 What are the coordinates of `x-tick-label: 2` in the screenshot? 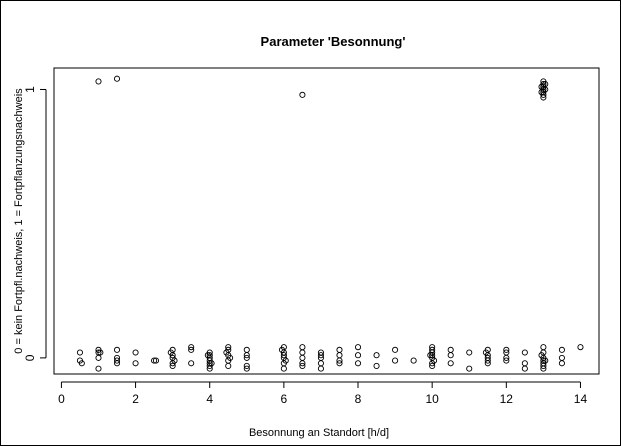 It's located at (135, 399).